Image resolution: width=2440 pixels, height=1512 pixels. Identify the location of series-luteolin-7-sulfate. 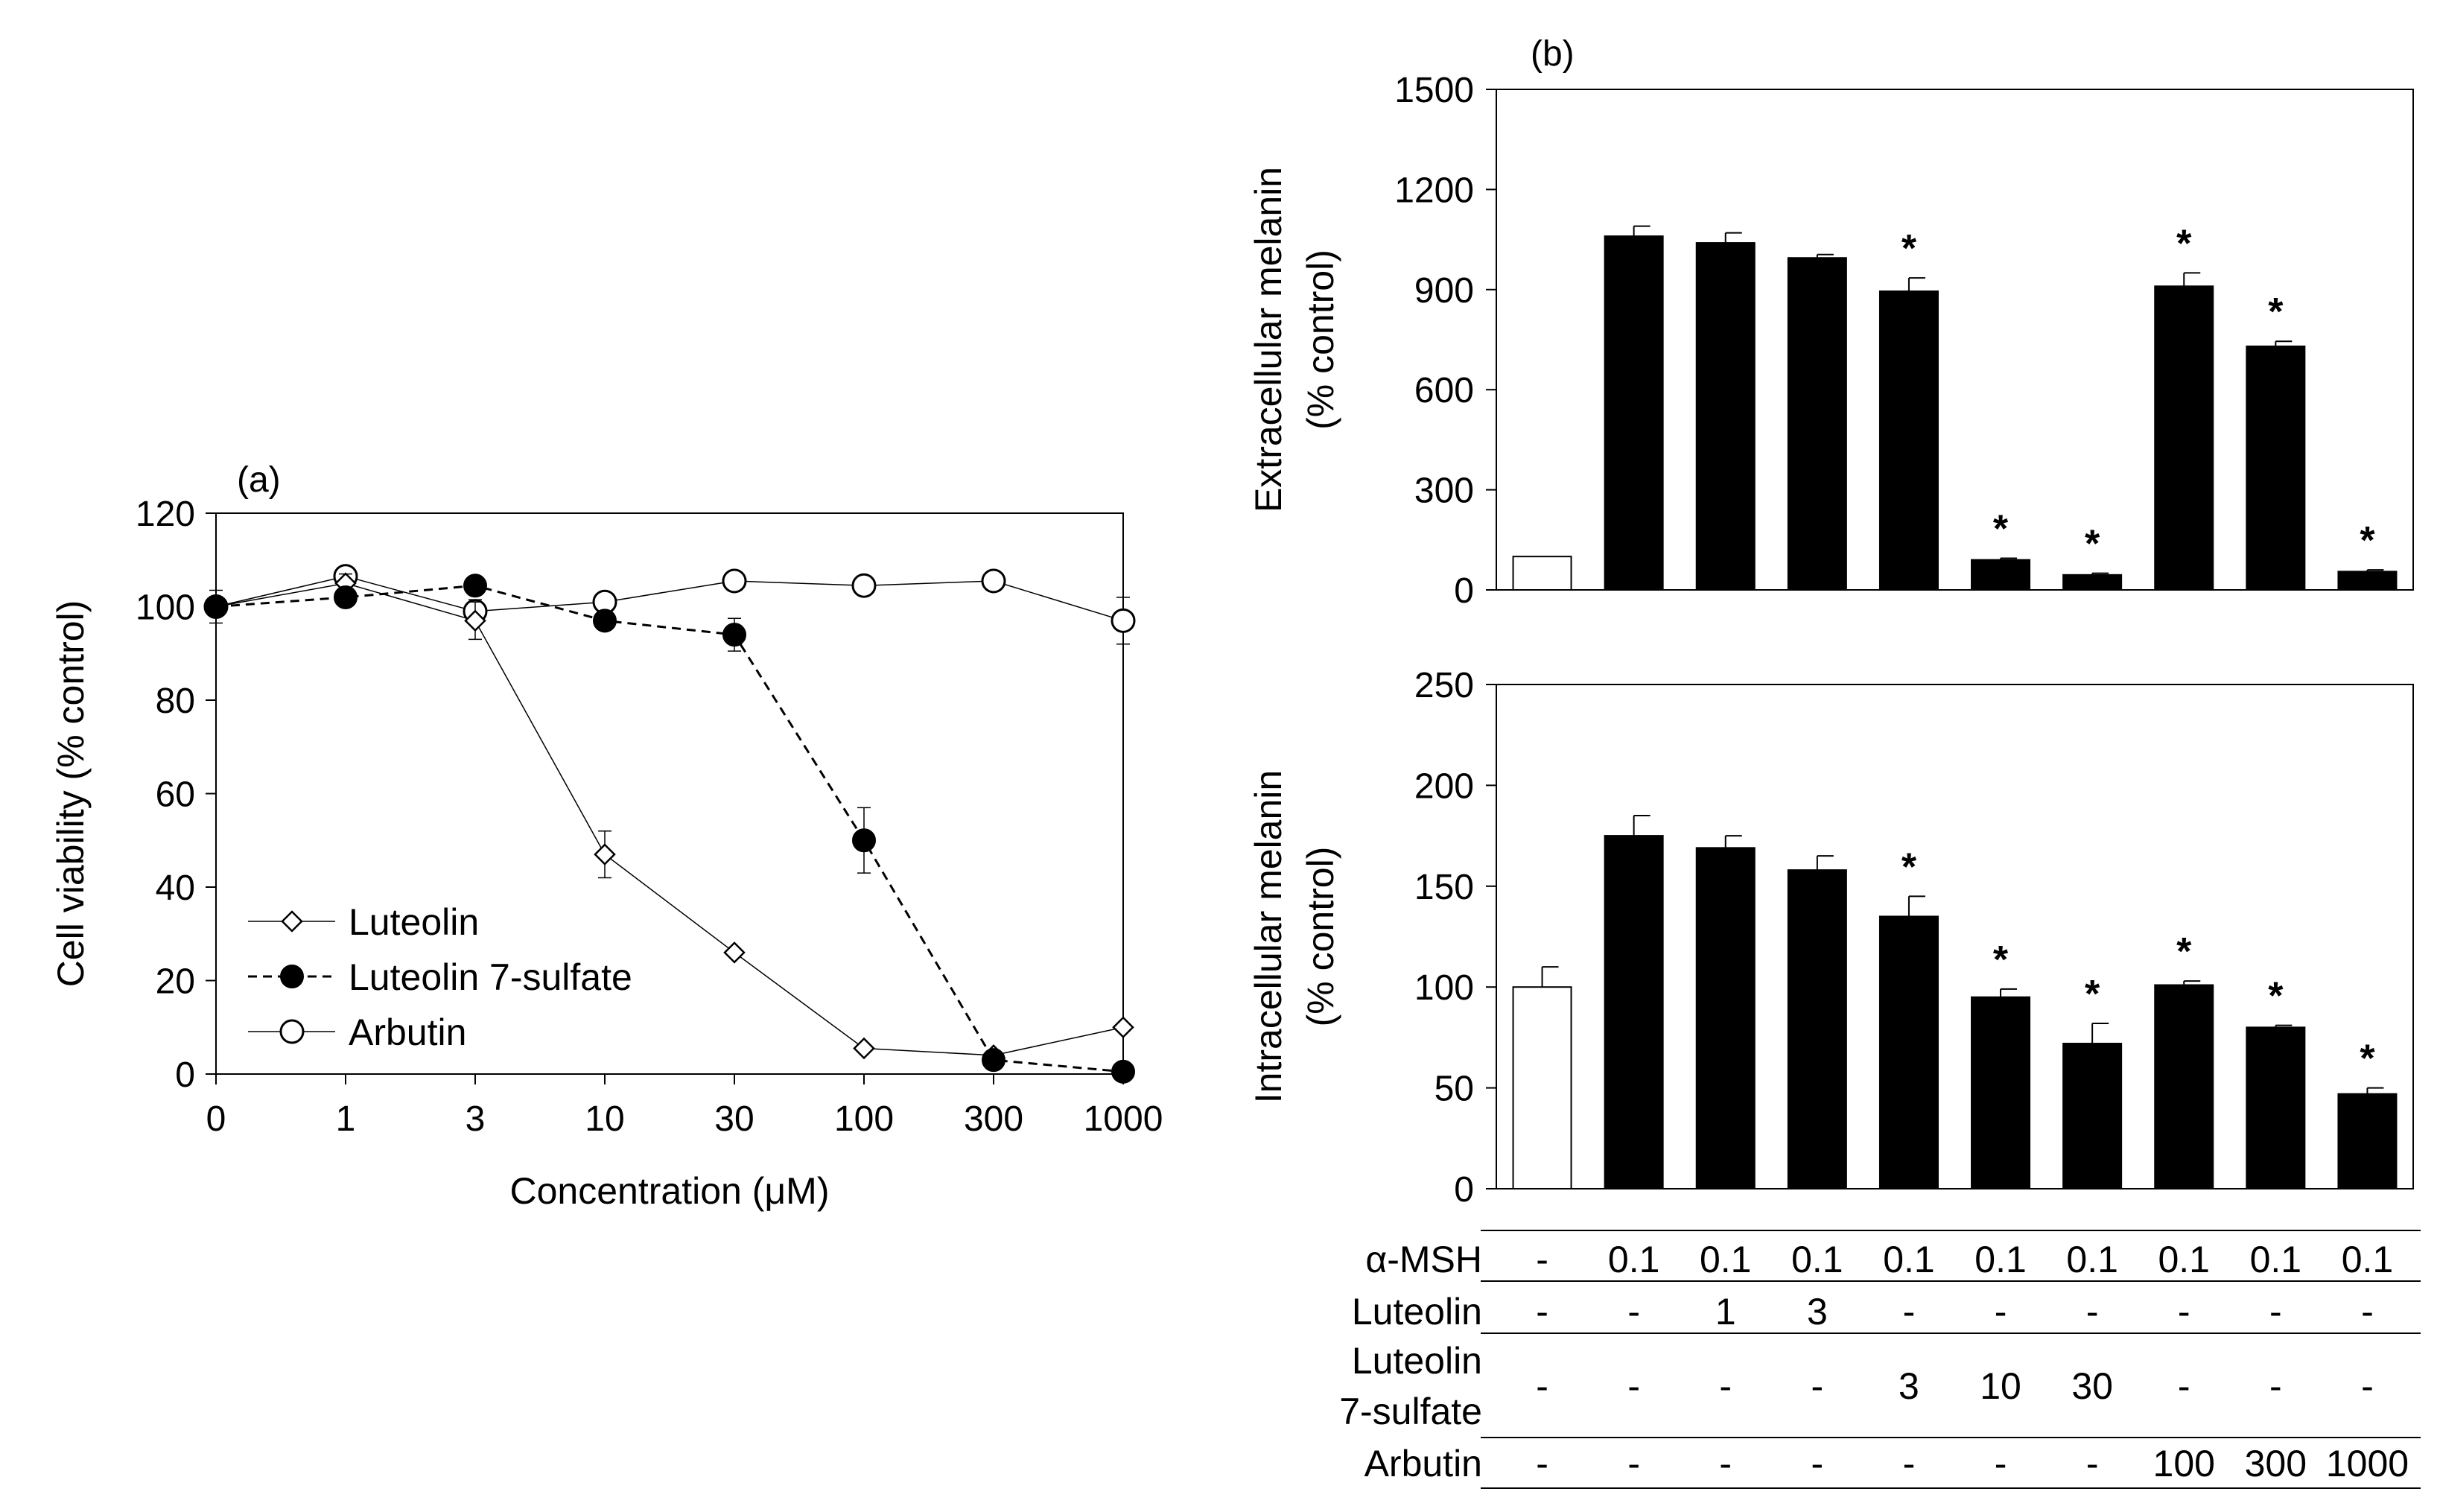
(669, 829).